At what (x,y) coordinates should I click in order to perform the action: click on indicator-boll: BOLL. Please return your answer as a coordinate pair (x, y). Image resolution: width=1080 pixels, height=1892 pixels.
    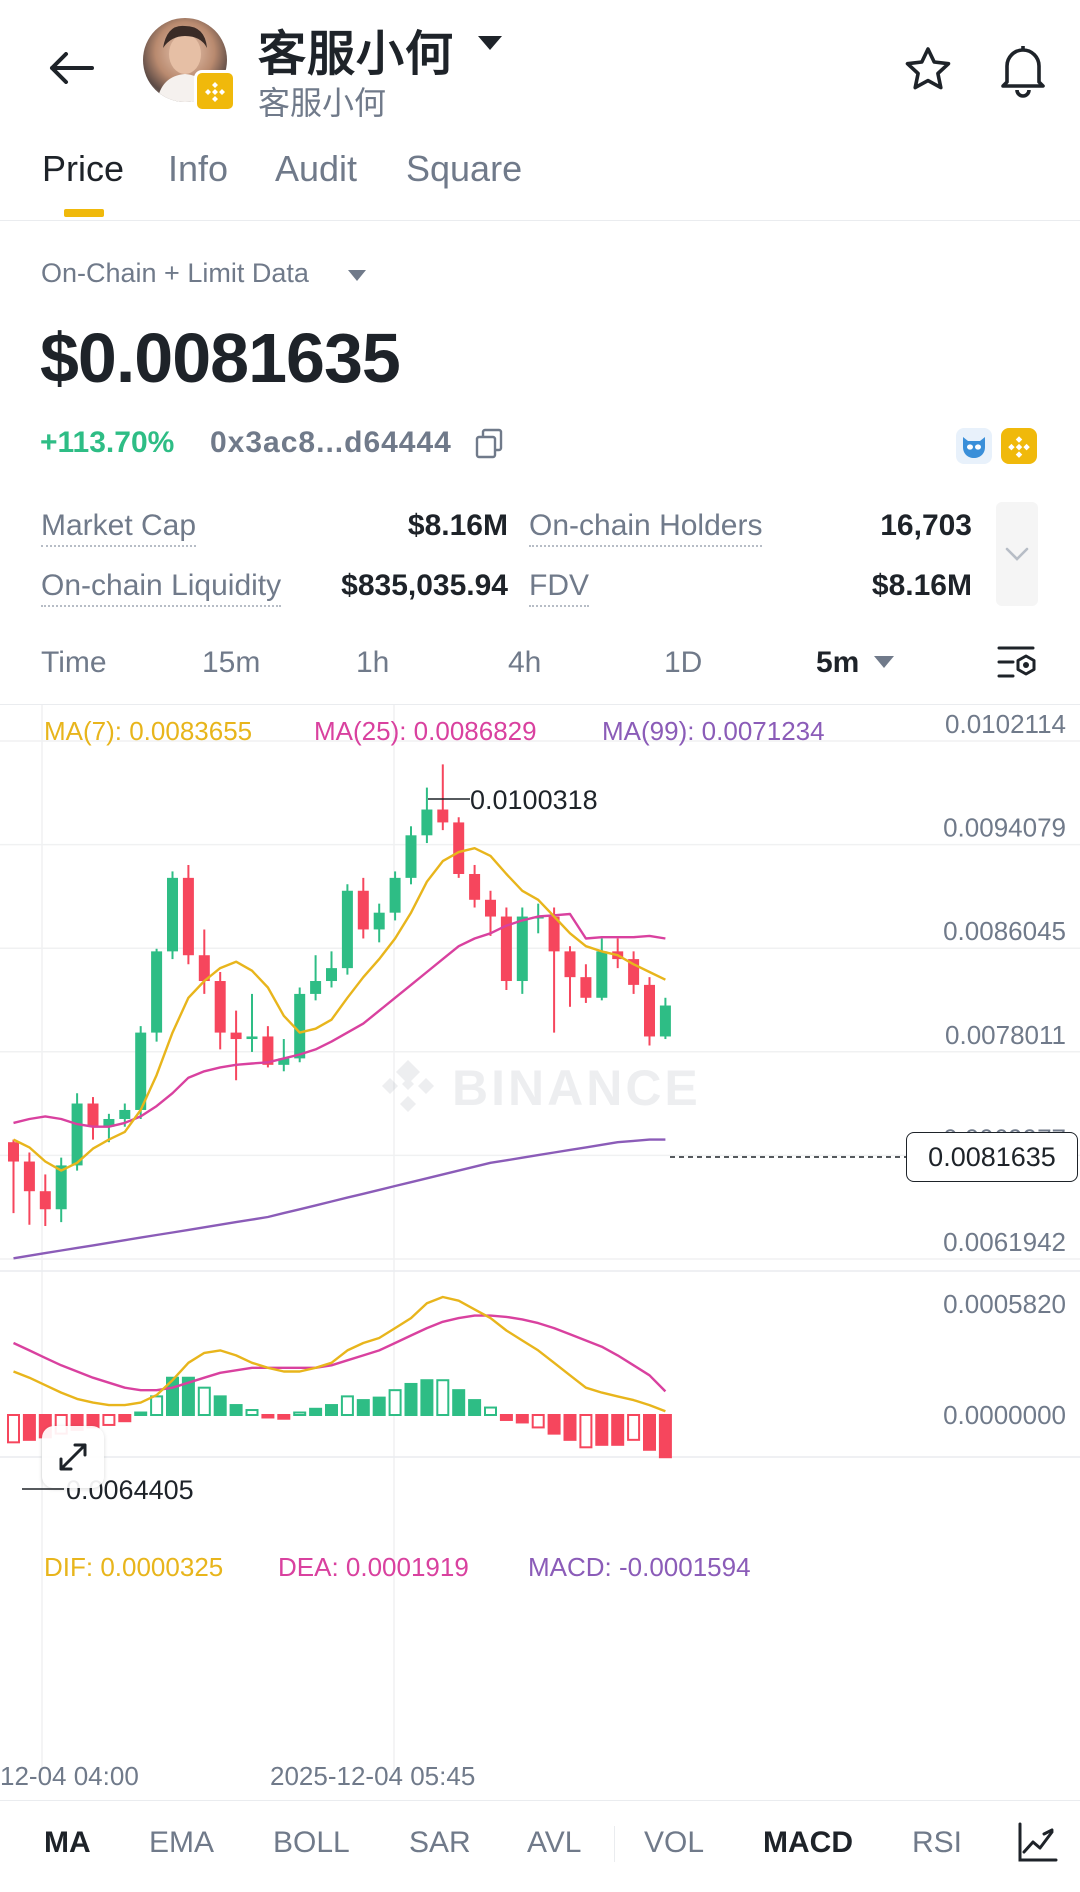
    Looking at the image, I should click on (311, 1842).